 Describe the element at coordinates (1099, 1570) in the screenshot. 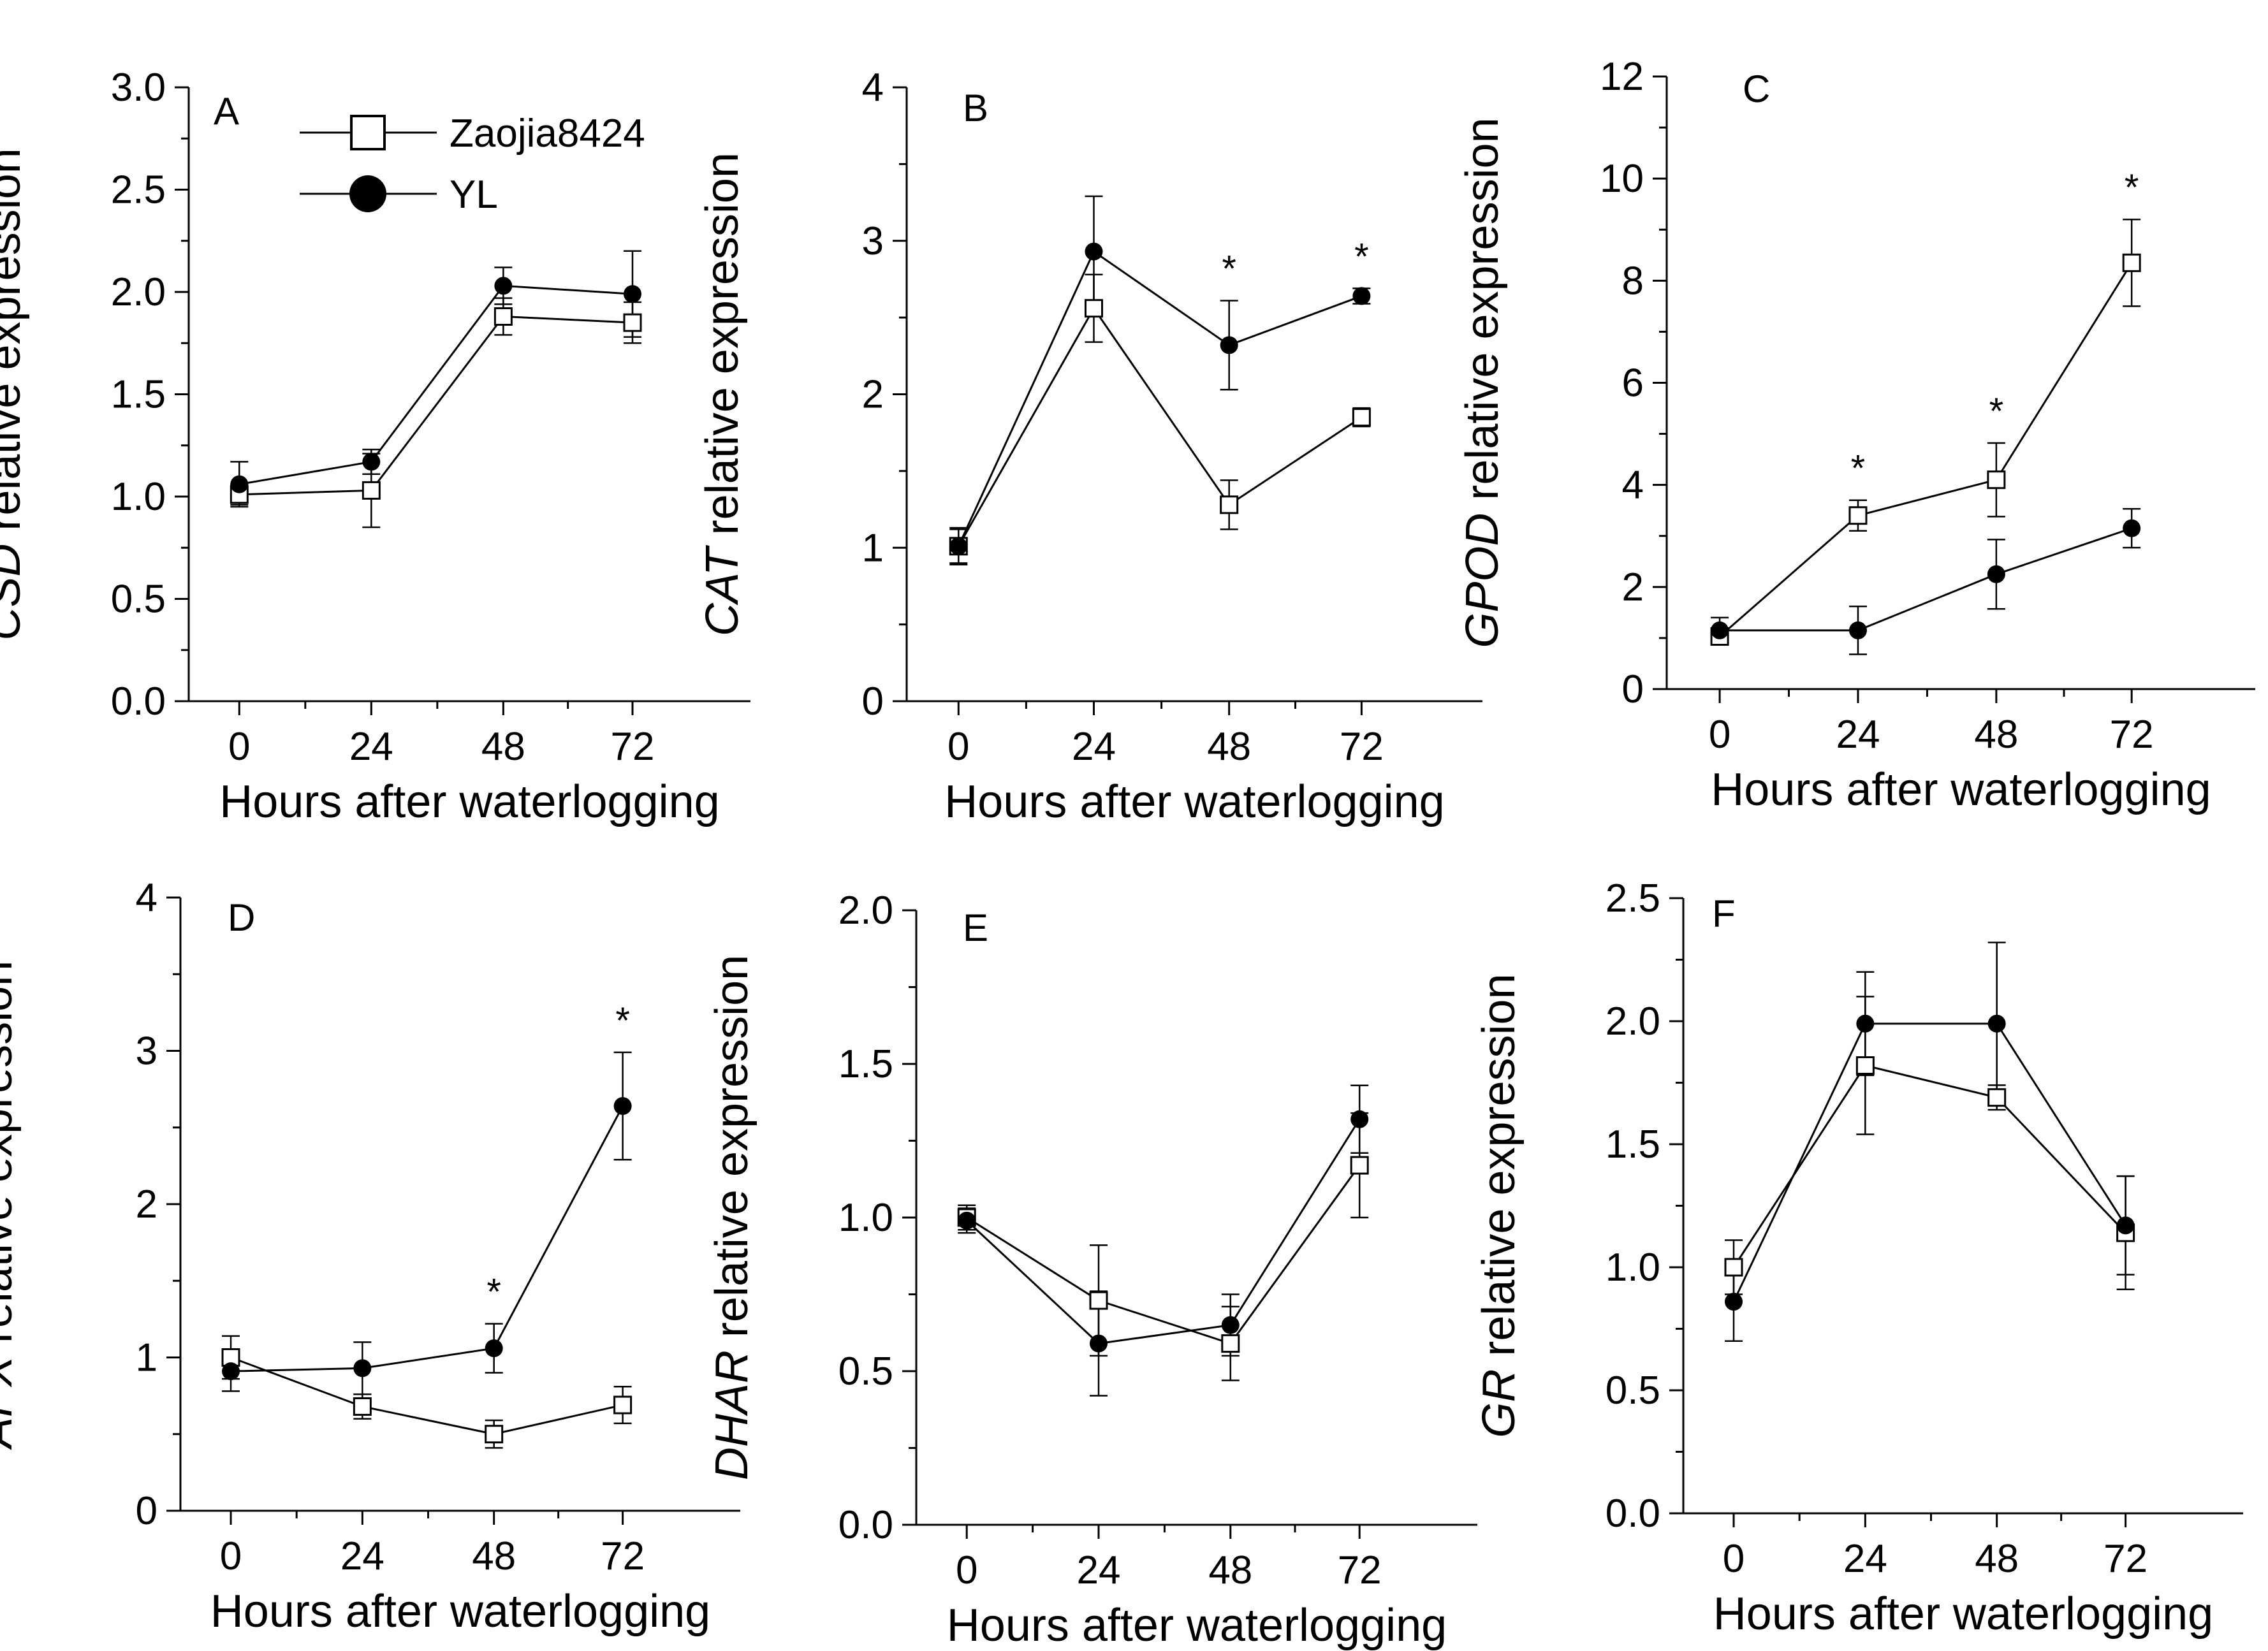

I see `x-tick-label: 24` at that location.